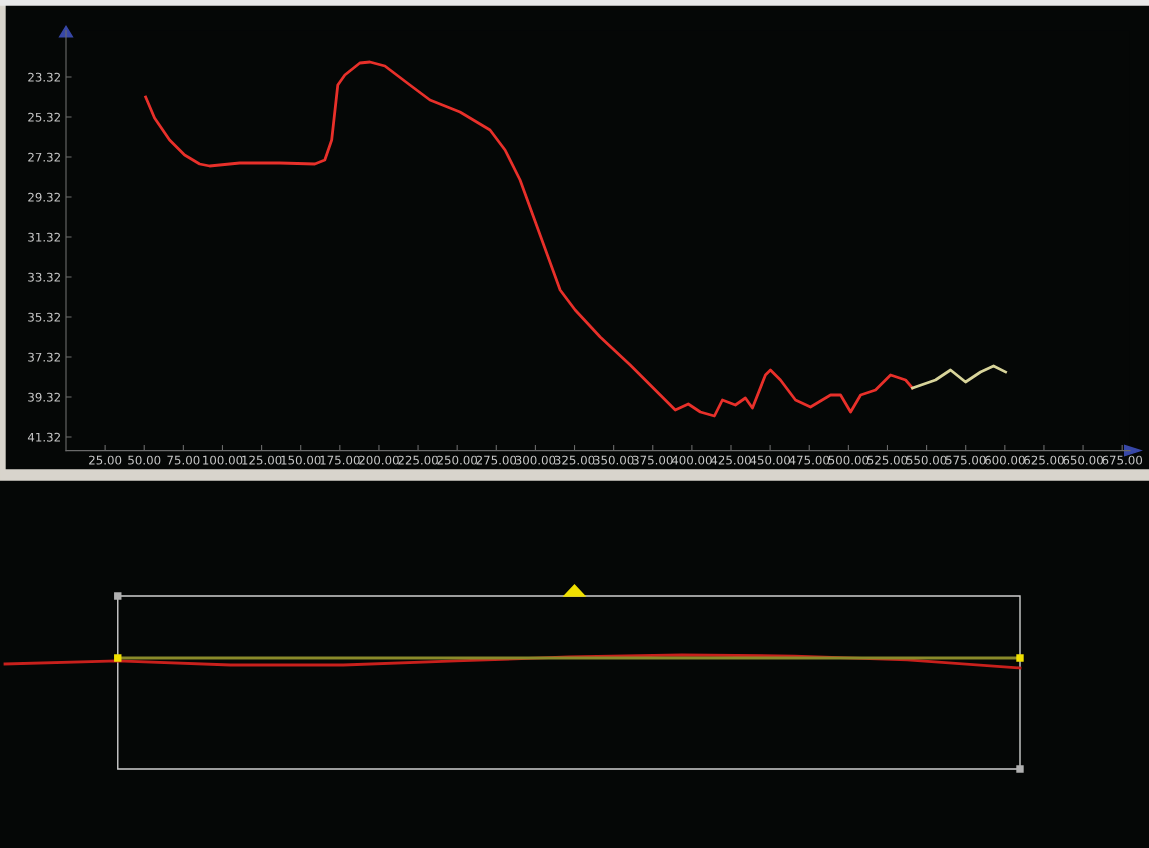 The image size is (1149, 848). Describe the element at coordinates (44, 357) in the screenshot. I see `y-tick-label: 37.32` at that location.